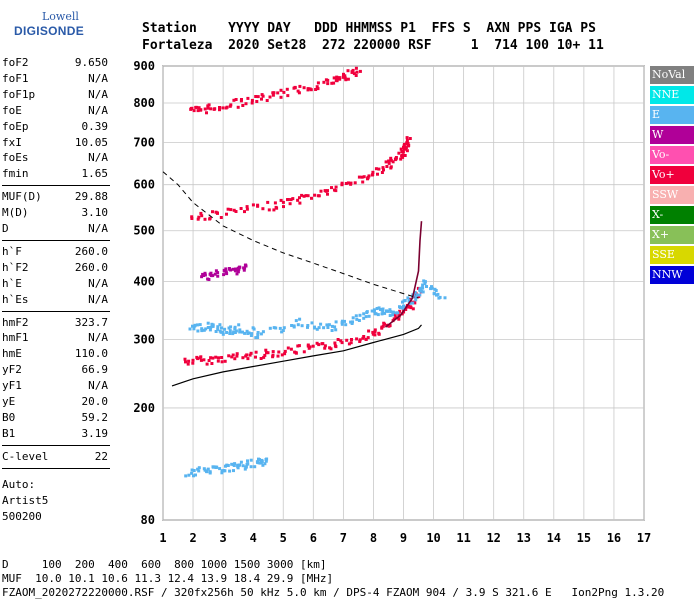 Image resolution: width=700 pixels, height=600 pixels. What do you see at coordinates (672, 275) in the screenshot?
I see `legend-item: NNW` at bounding box center [672, 275].